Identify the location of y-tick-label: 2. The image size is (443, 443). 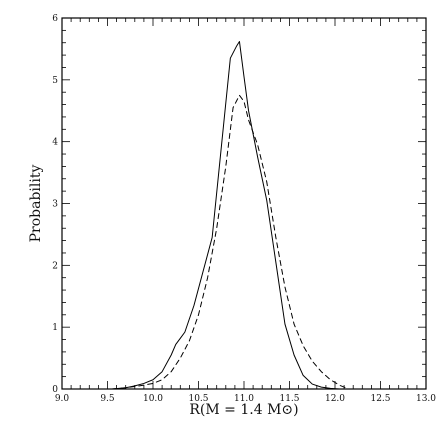
(55, 266).